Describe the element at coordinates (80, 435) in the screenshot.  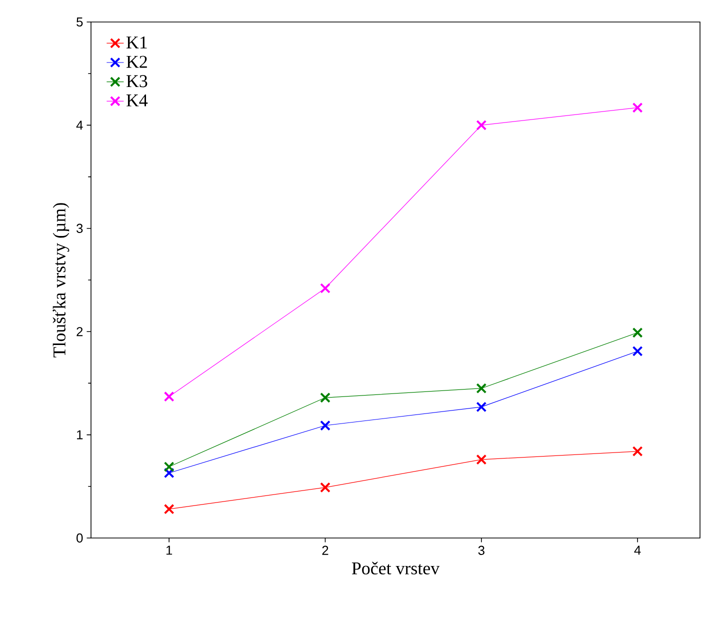
I see `y-tick-label: 1` at that location.